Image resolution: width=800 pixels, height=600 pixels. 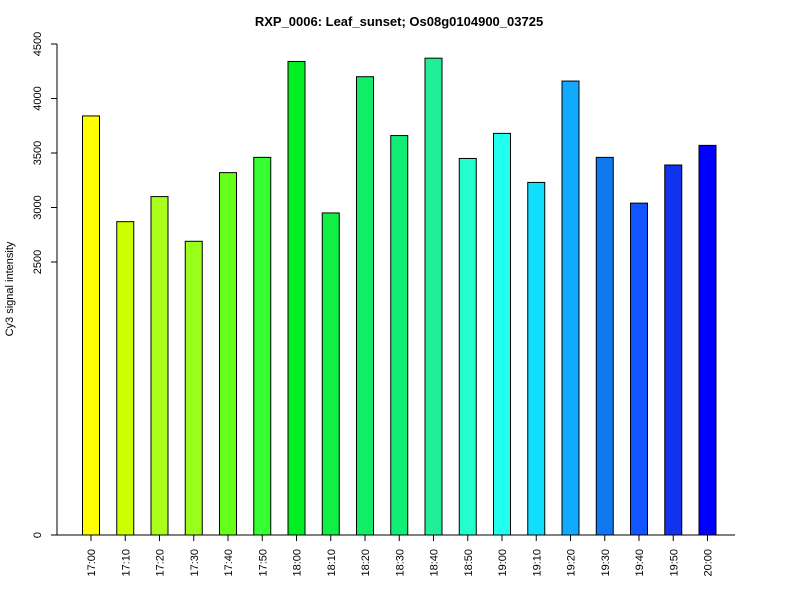 I want to click on bar-1950, so click(x=673, y=350).